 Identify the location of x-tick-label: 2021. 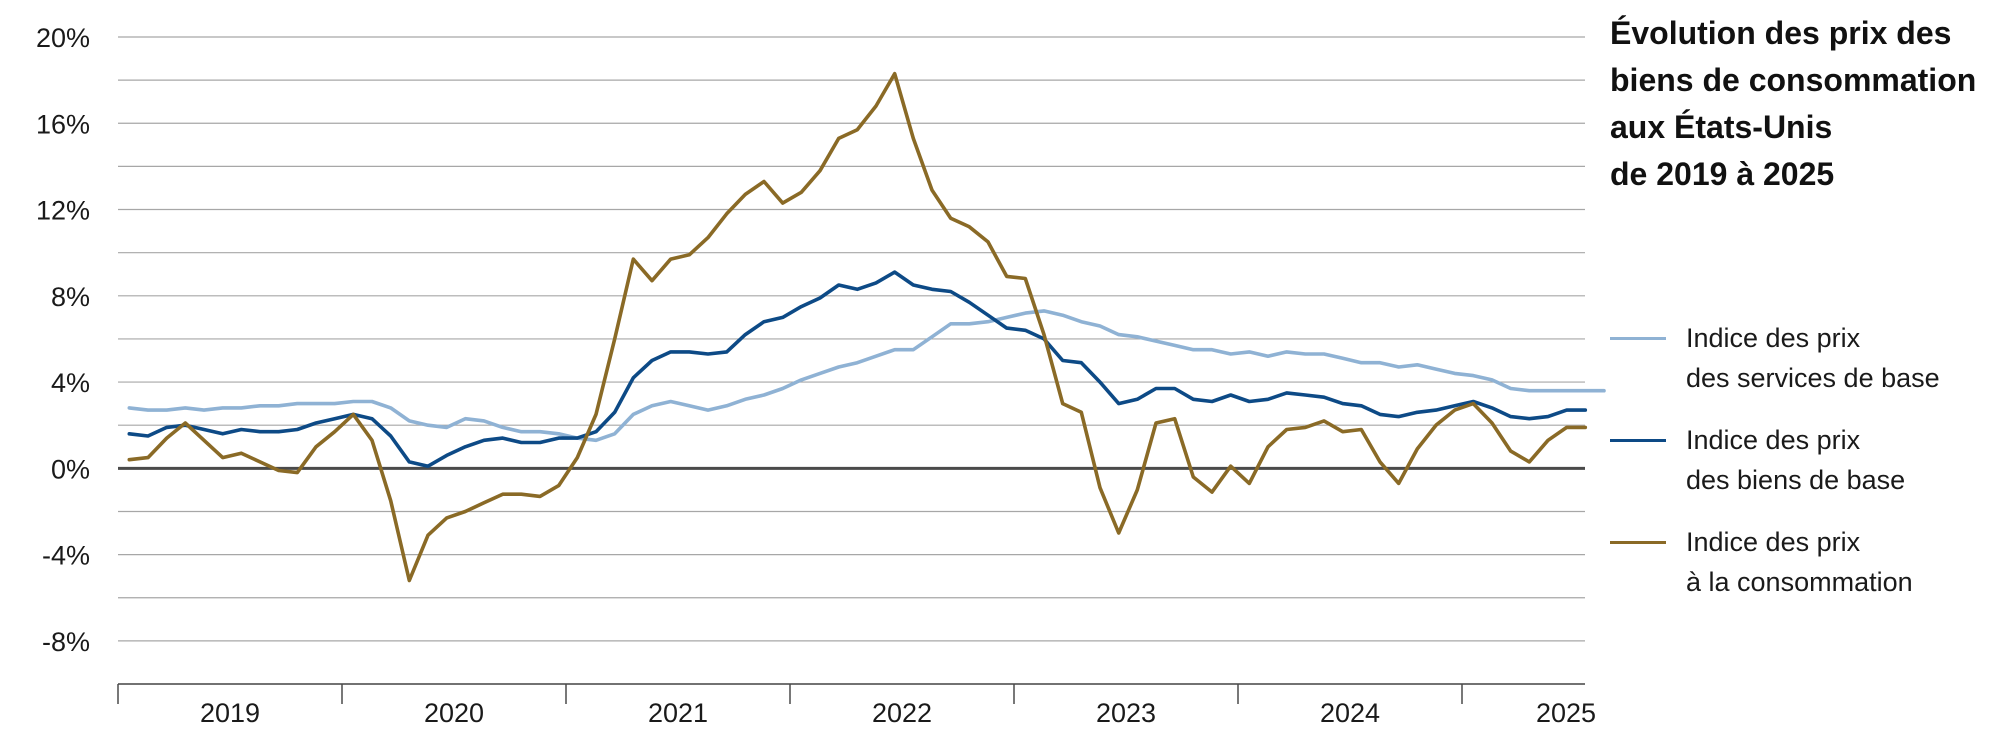
(678, 713).